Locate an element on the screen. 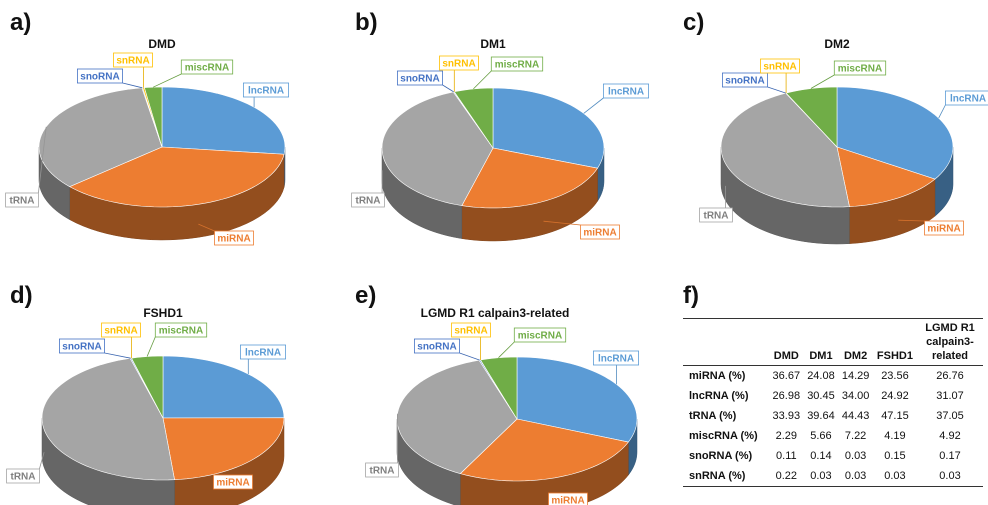  table-cell: 34.00 is located at coordinates (855, 396).